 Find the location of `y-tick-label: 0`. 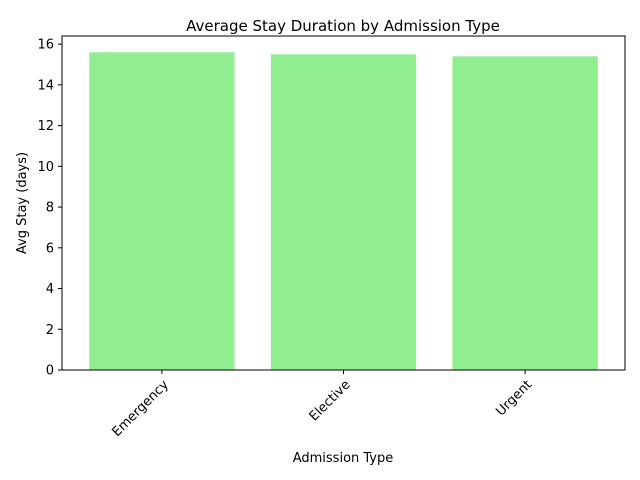

y-tick-label: 0 is located at coordinates (50, 371).